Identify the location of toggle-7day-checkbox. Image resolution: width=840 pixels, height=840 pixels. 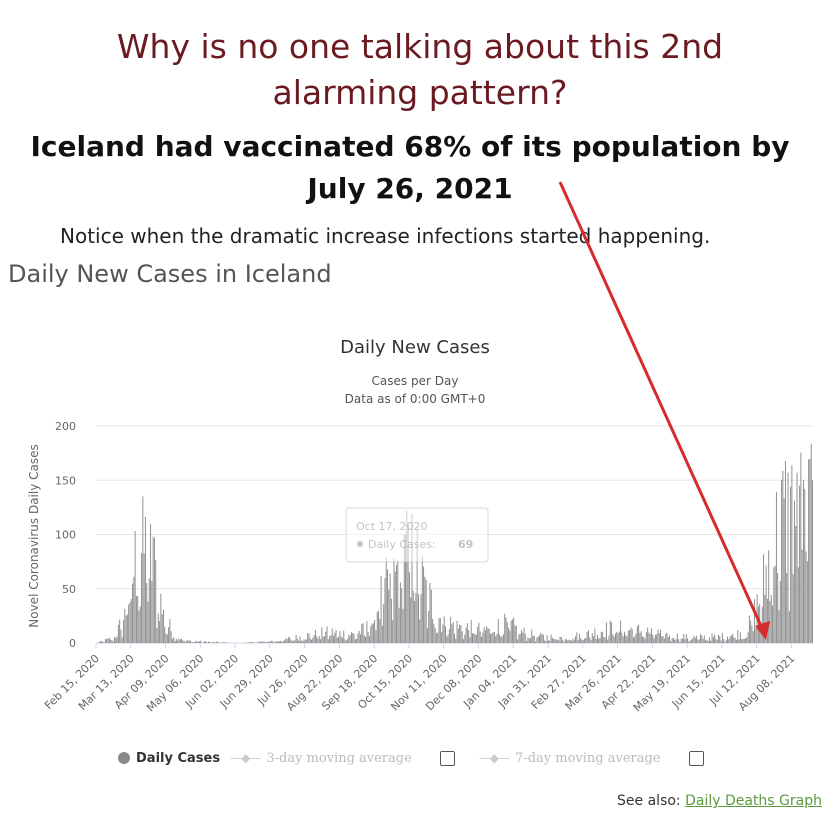
(696, 758).